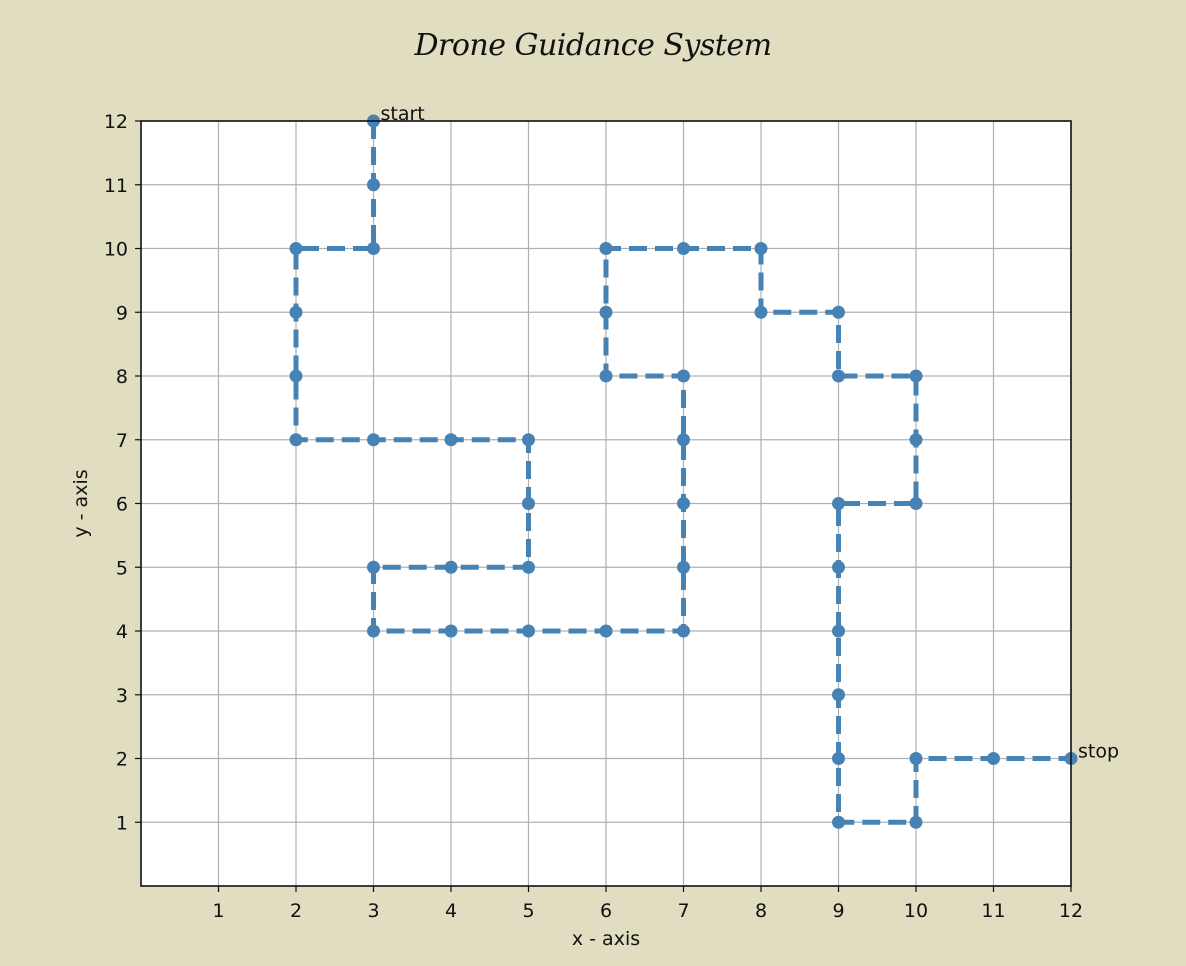 Image resolution: width=1186 pixels, height=966 pixels. Describe the element at coordinates (122, 377) in the screenshot. I see `y-tick-label: 8` at that location.